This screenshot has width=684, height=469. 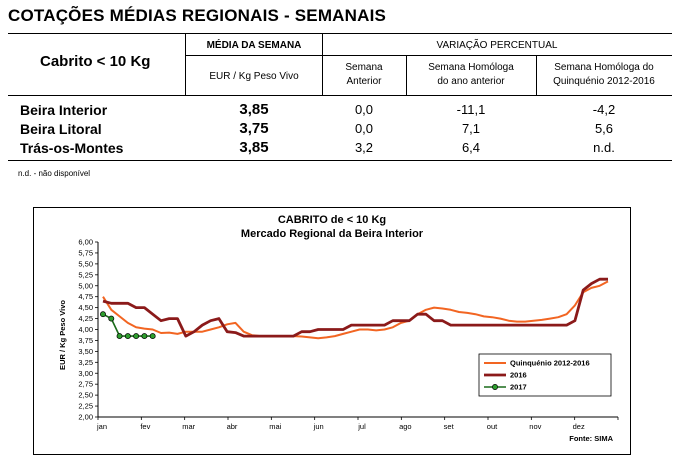 What do you see at coordinates (85, 242) in the screenshot?
I see `y-tick-label: 6,00` at bounding box center [85, 242].